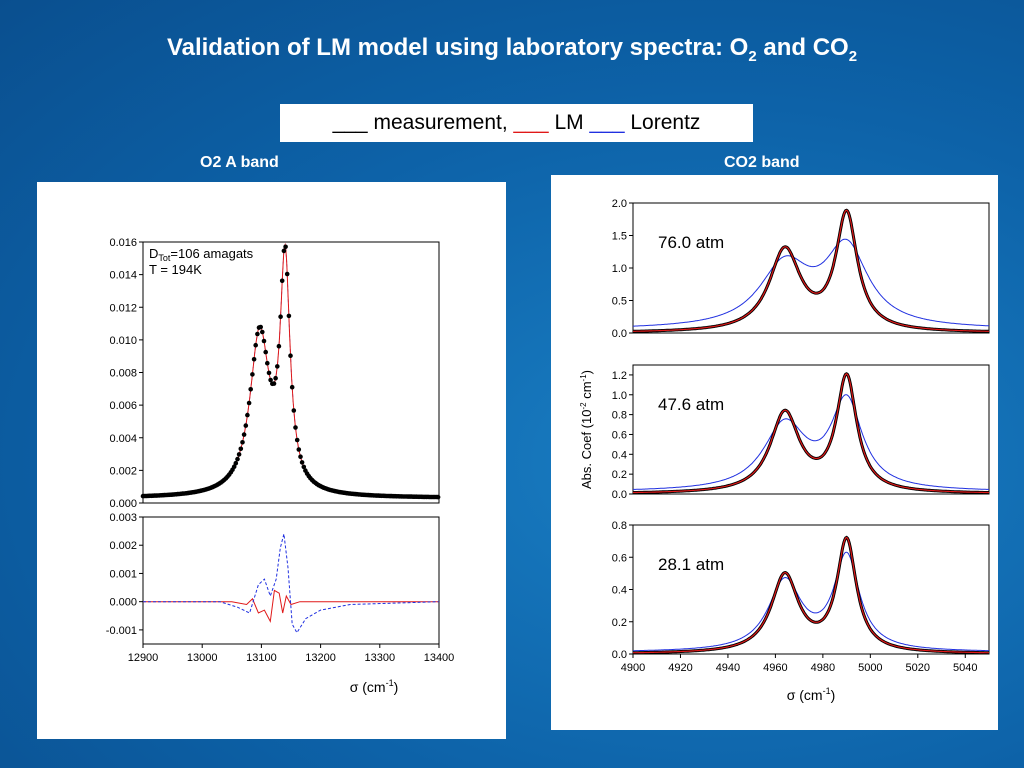 The height and width of the screenshot is (768, 1024). I want to click on o2-bottom-xtick-label: 13200, so click(320, 658).